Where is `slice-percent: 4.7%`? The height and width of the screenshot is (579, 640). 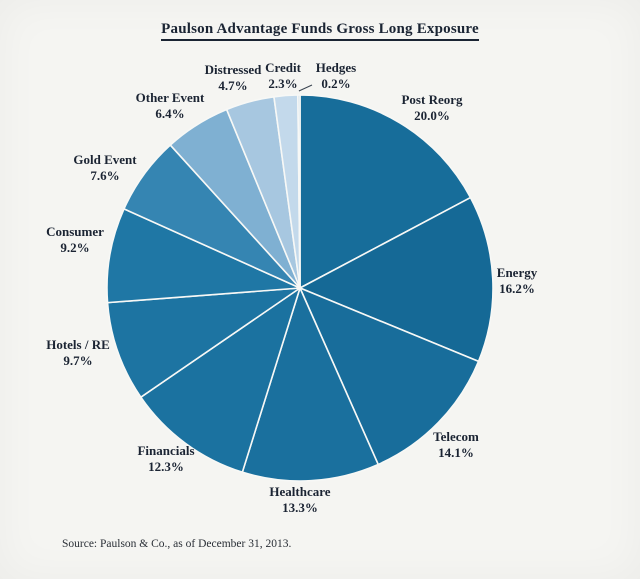
slice-percent: 4.7% is located at coordinates (233, 85).